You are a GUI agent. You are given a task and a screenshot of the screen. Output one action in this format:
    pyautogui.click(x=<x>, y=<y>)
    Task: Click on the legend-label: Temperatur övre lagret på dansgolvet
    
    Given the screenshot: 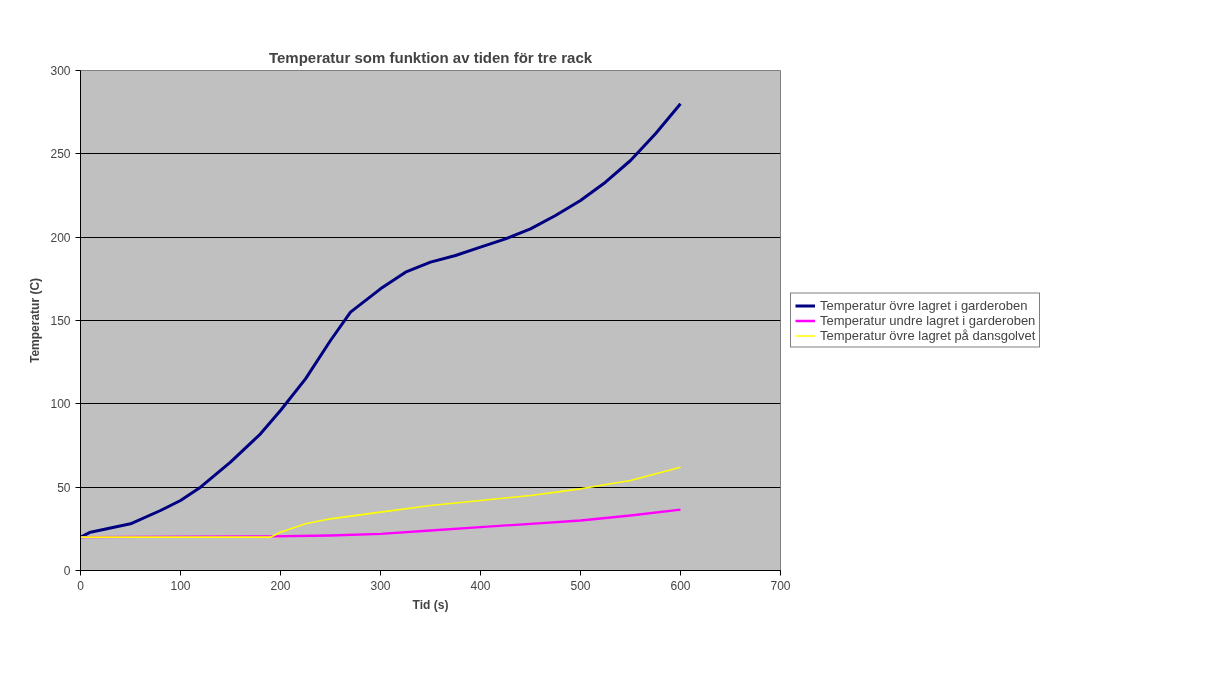 What is the action you would take?
    pyautogui.click(x=928, y=335)
    